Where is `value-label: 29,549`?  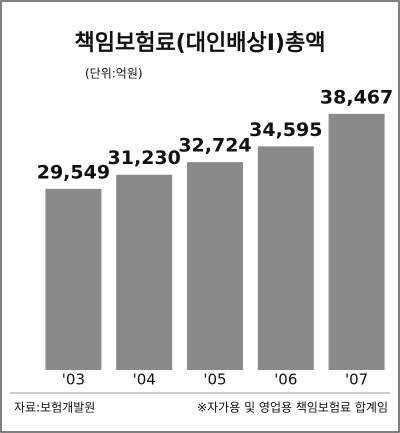
value-label: 29,549 is located at coordinates (73, 172).